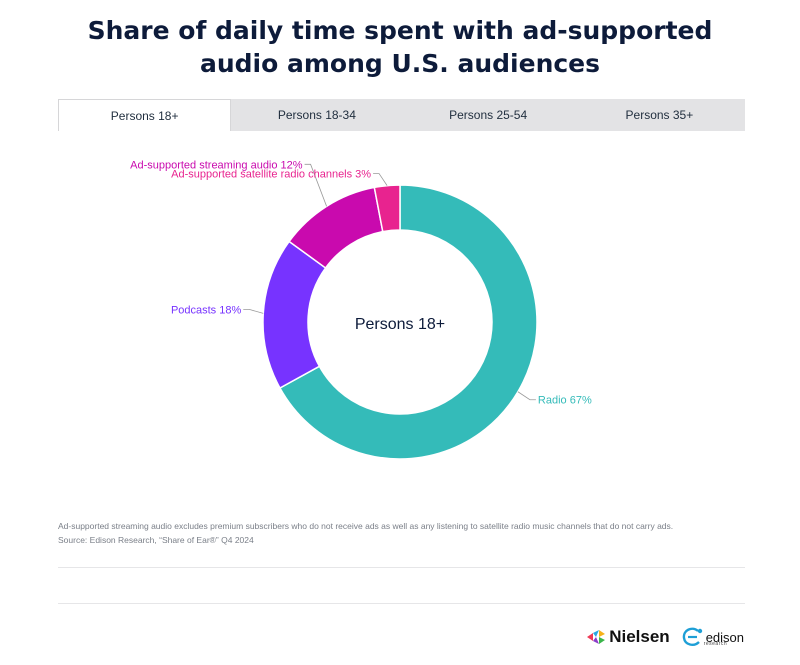 The image size is (800, 665). What do you see at coordinates (692, 636) in the screenshot?
I see `edison-mark-icon` at bounding box center [692, 636].